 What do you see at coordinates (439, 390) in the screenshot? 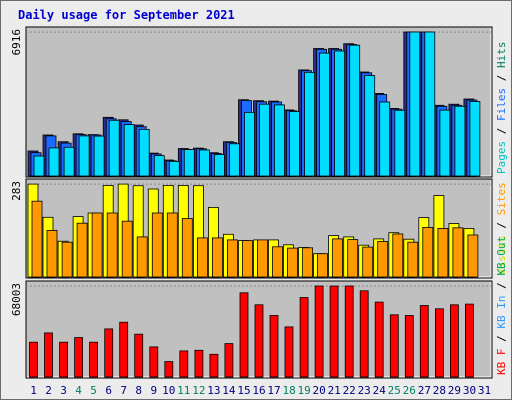
I see `x-tick-day-28: 28` at bounding box center [439, 390].